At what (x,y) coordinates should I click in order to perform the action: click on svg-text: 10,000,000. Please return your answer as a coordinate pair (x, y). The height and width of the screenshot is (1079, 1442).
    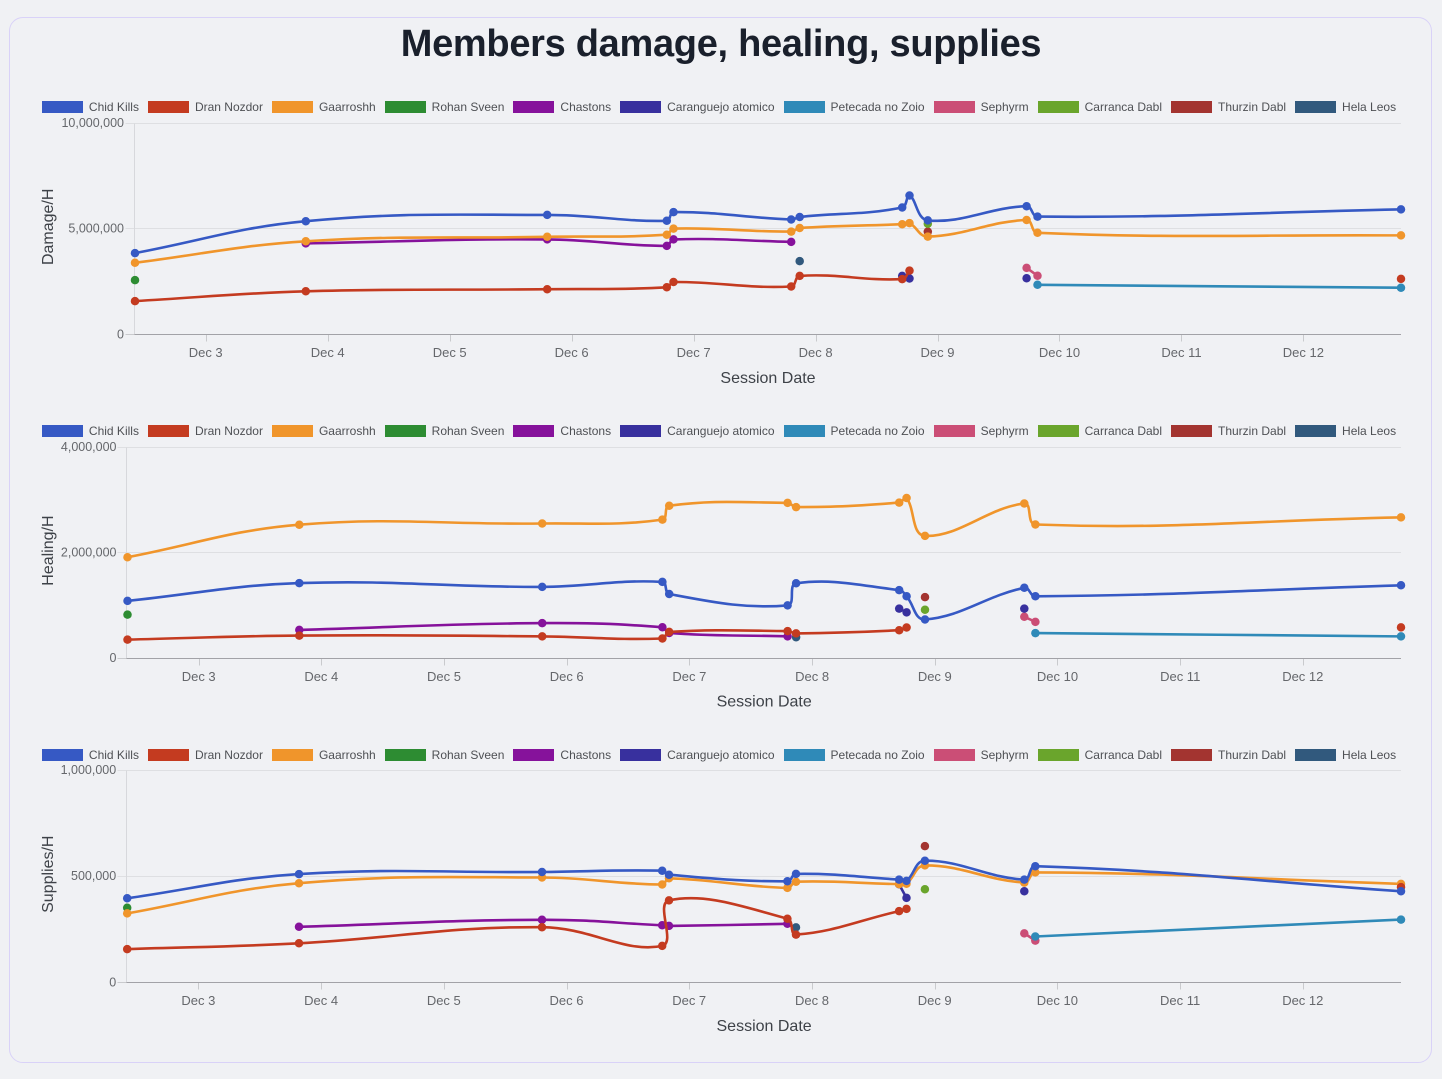
    Looking at the image, I should click on (92, 123).